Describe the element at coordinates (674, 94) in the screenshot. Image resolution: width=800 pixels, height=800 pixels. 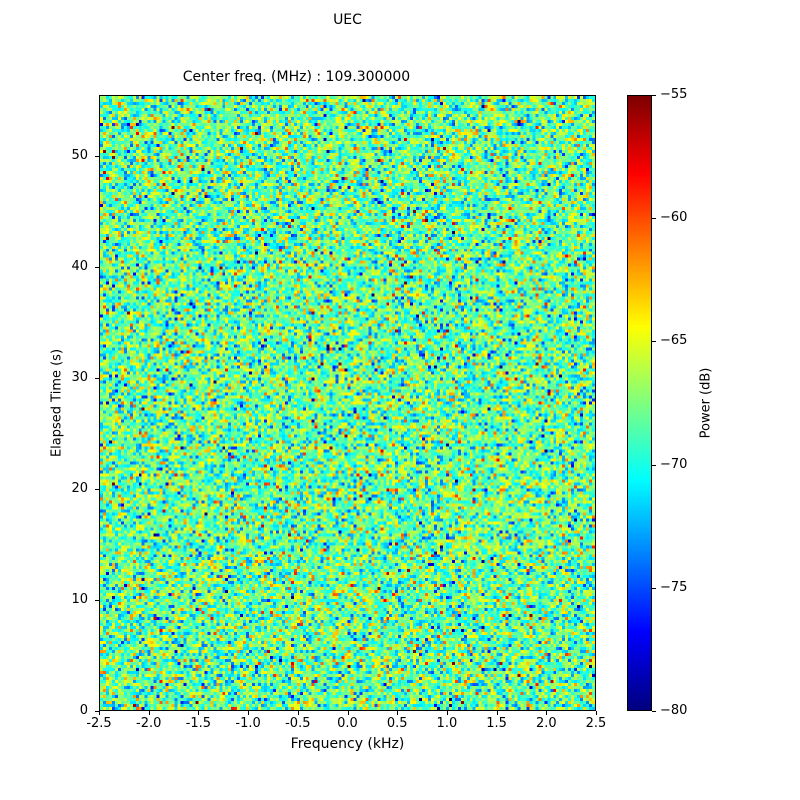
I see `colorbar-tick-label: −55` at that location.